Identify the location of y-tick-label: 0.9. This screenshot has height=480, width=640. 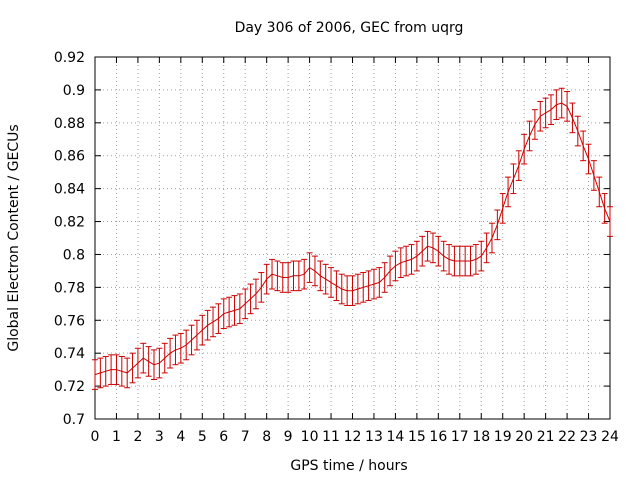
(74, 91).